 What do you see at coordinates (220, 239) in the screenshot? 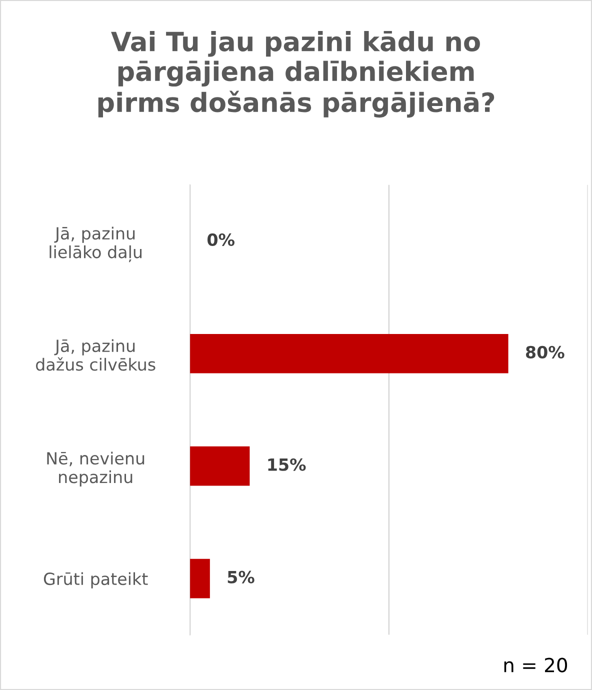
I see `data-label: 0%` at bounding box center [220, 239].